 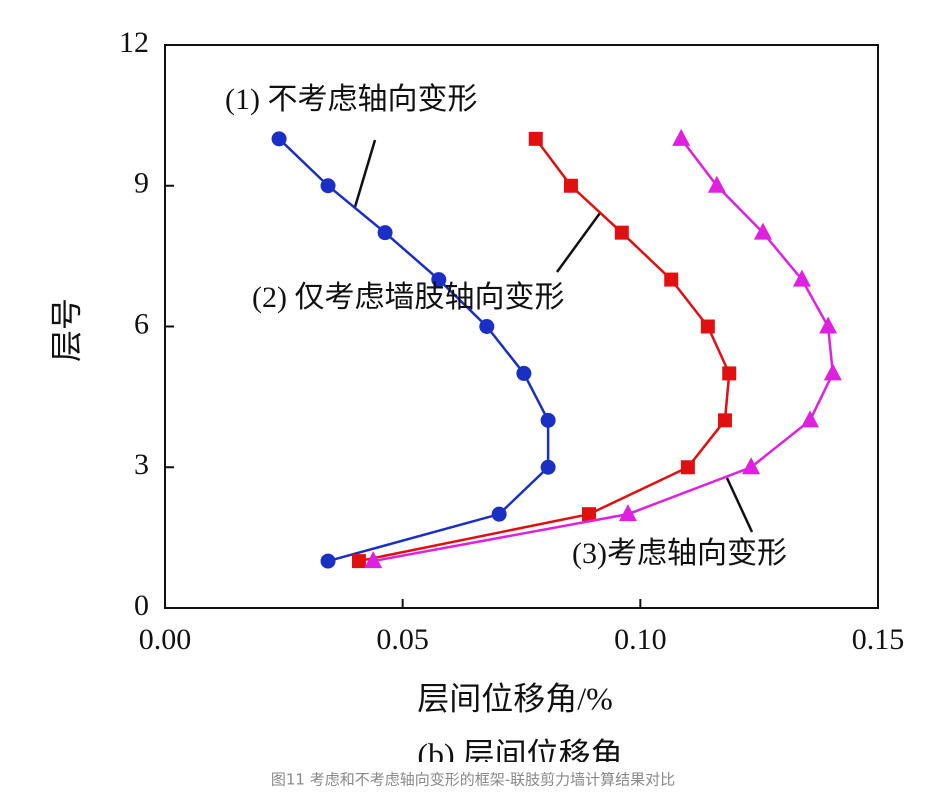 What do you see at coordinates (134, 42) in the screenshot?
I see `y-tick-label: 12` at bounding box center [134, 42].